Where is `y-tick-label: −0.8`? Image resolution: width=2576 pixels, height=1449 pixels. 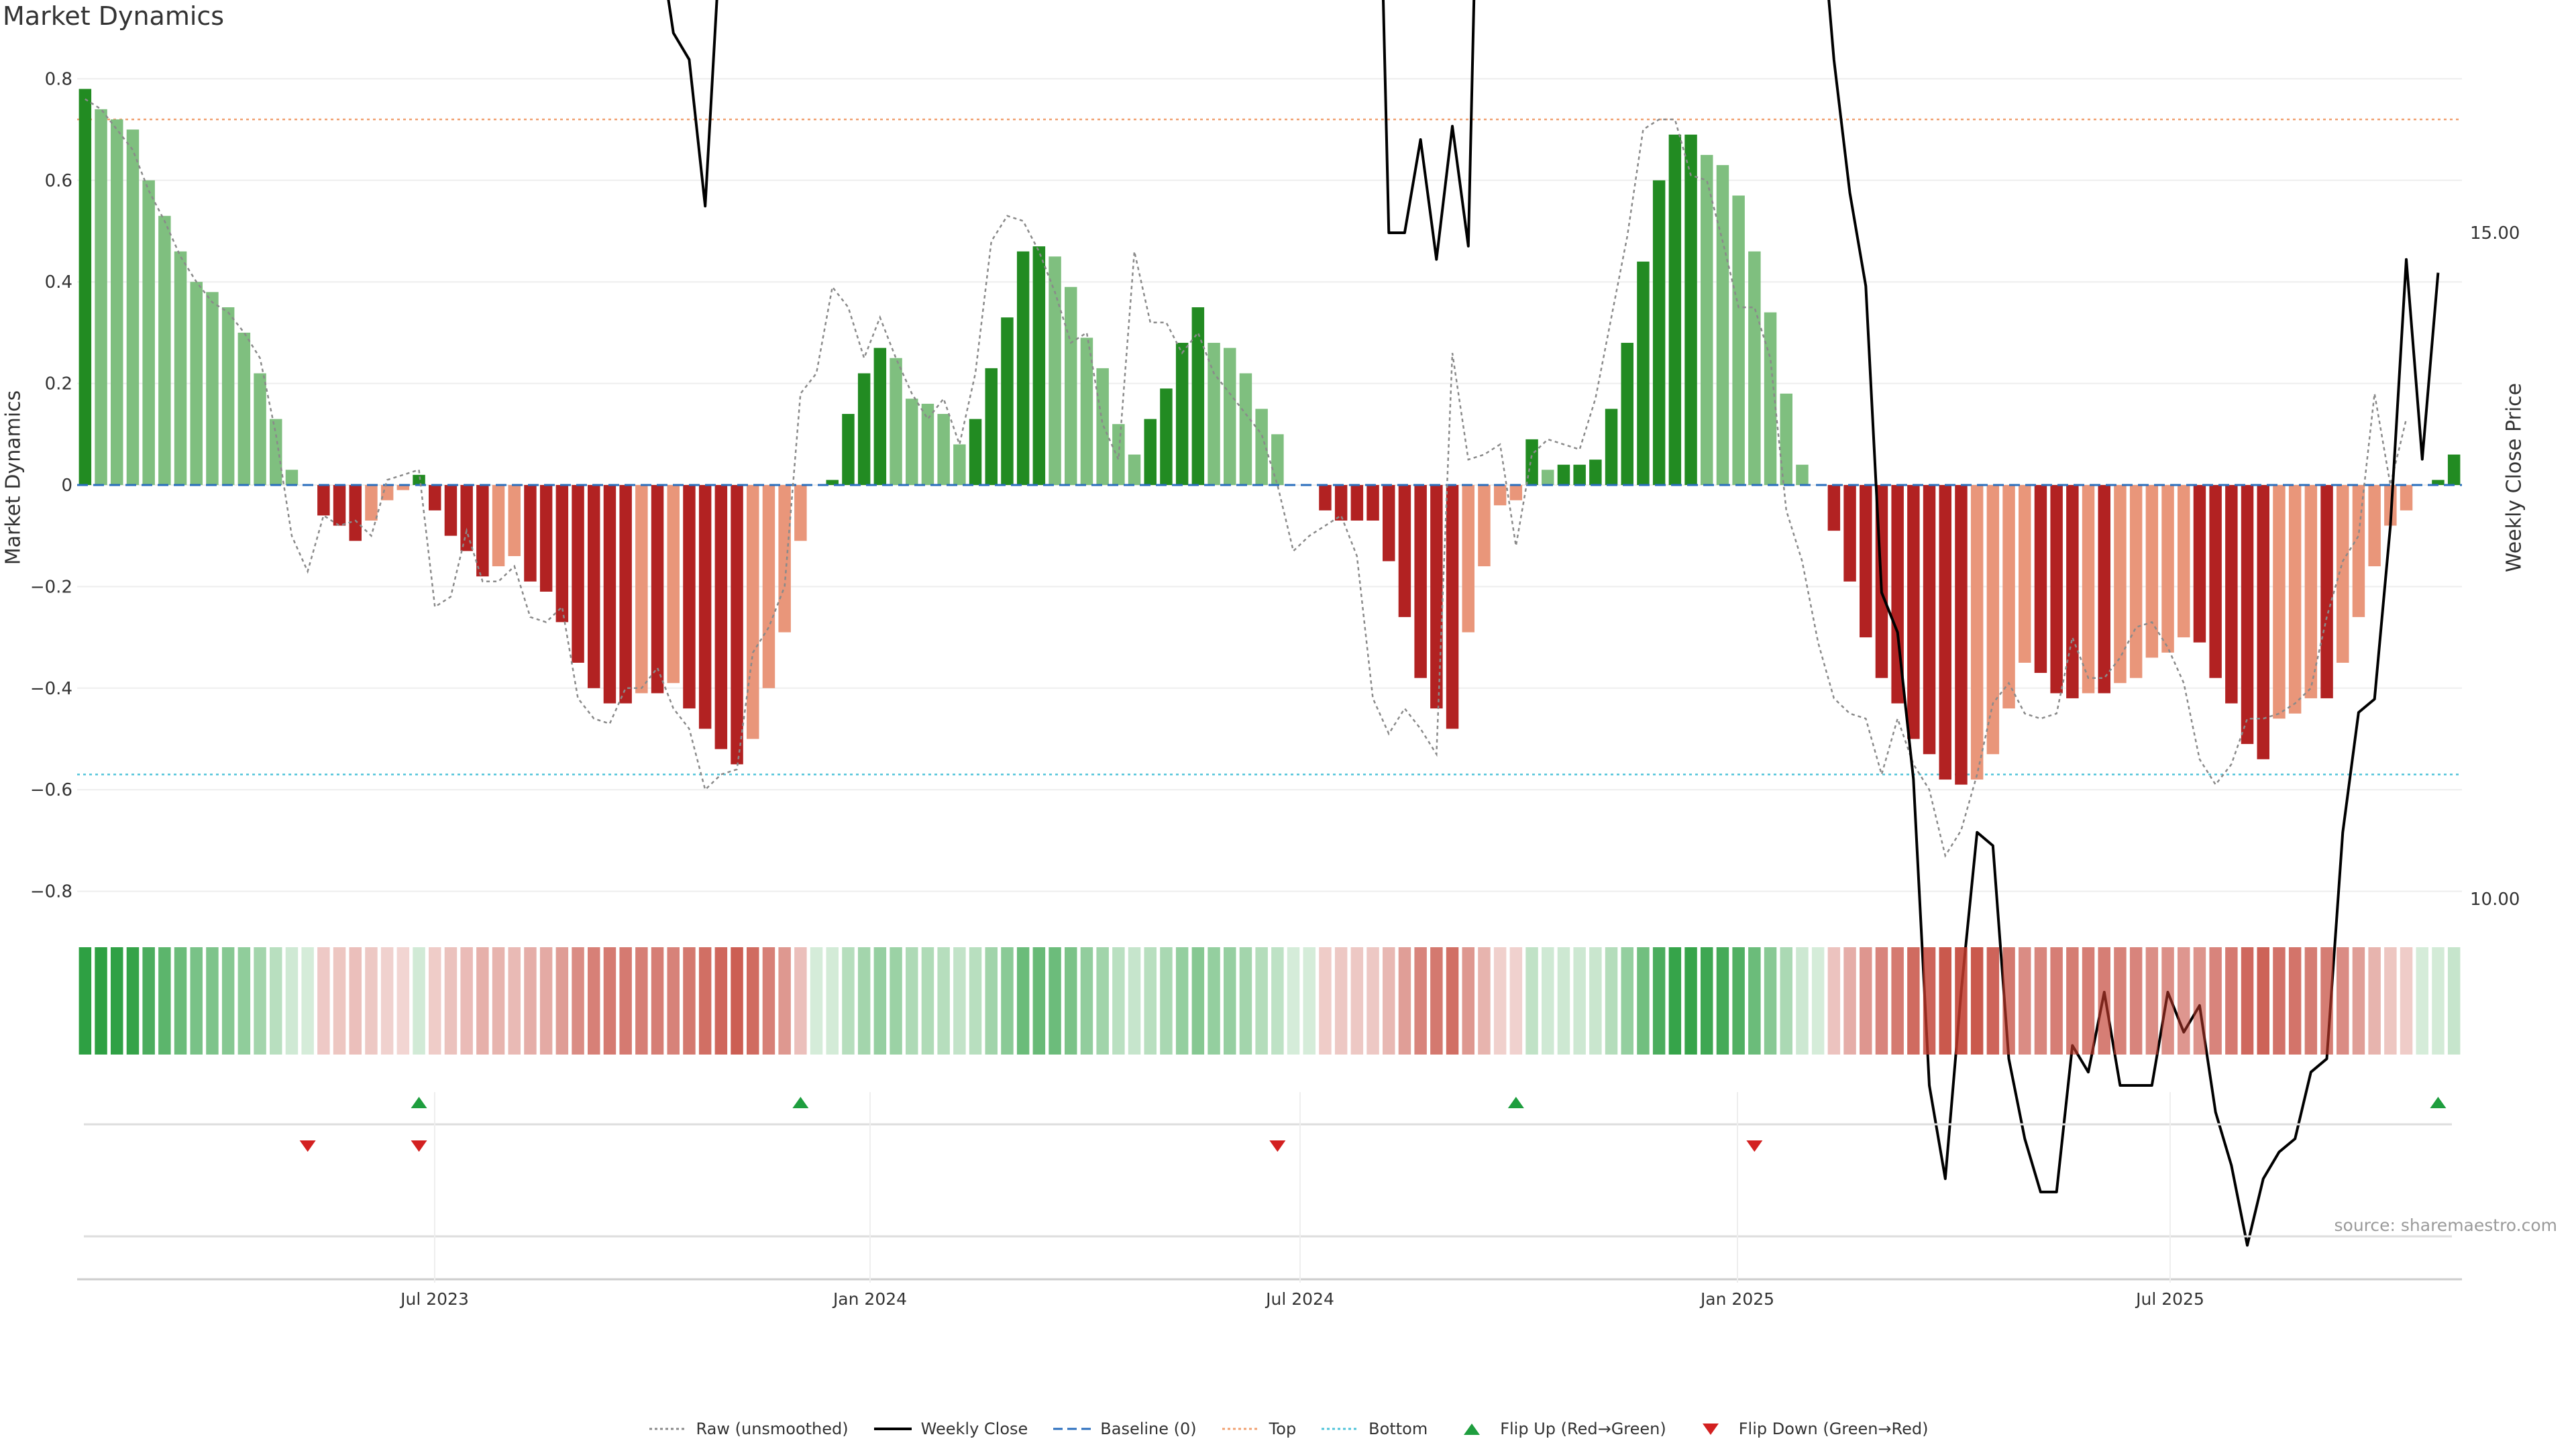 y-tick-label: −0.8 is located at coordinates (51, 892).